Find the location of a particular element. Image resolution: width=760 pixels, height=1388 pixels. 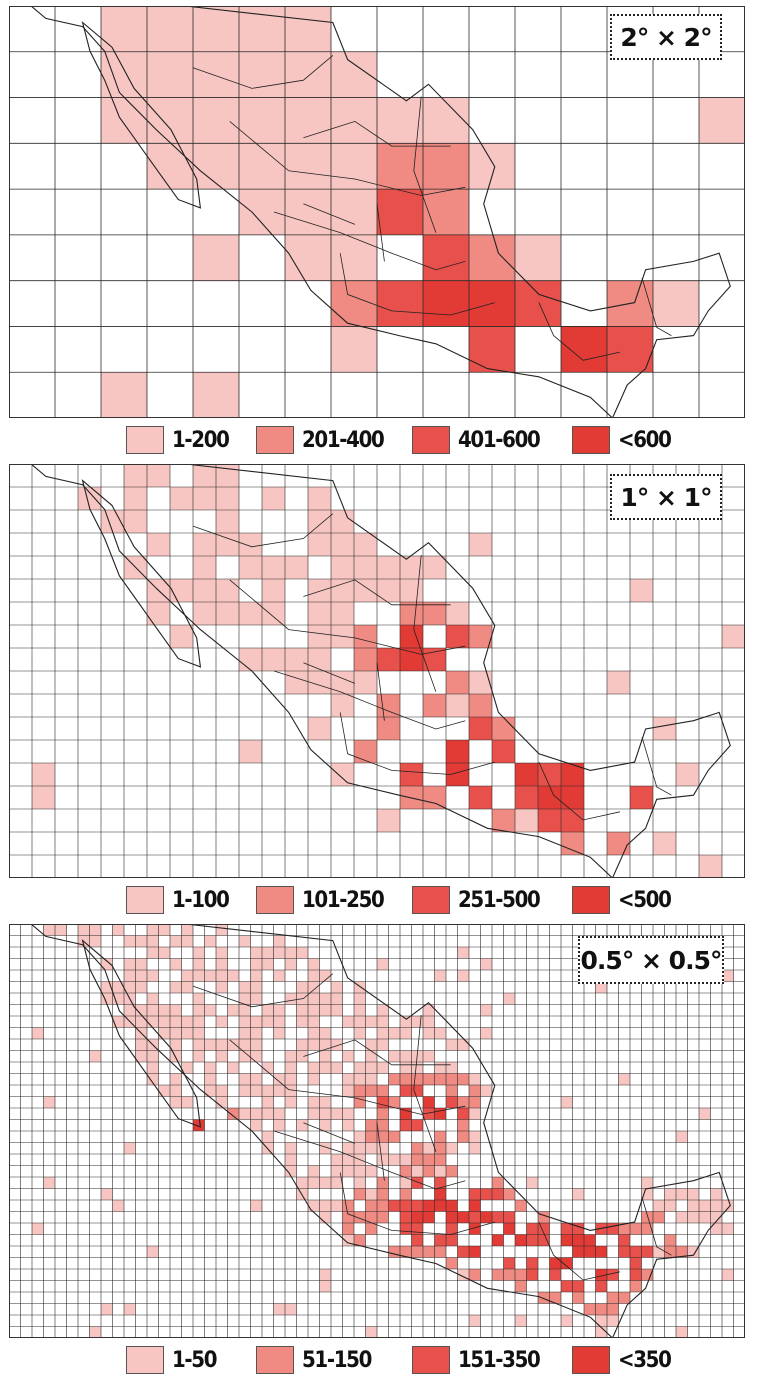

state-boundaries is located at coordinates (432, 667).